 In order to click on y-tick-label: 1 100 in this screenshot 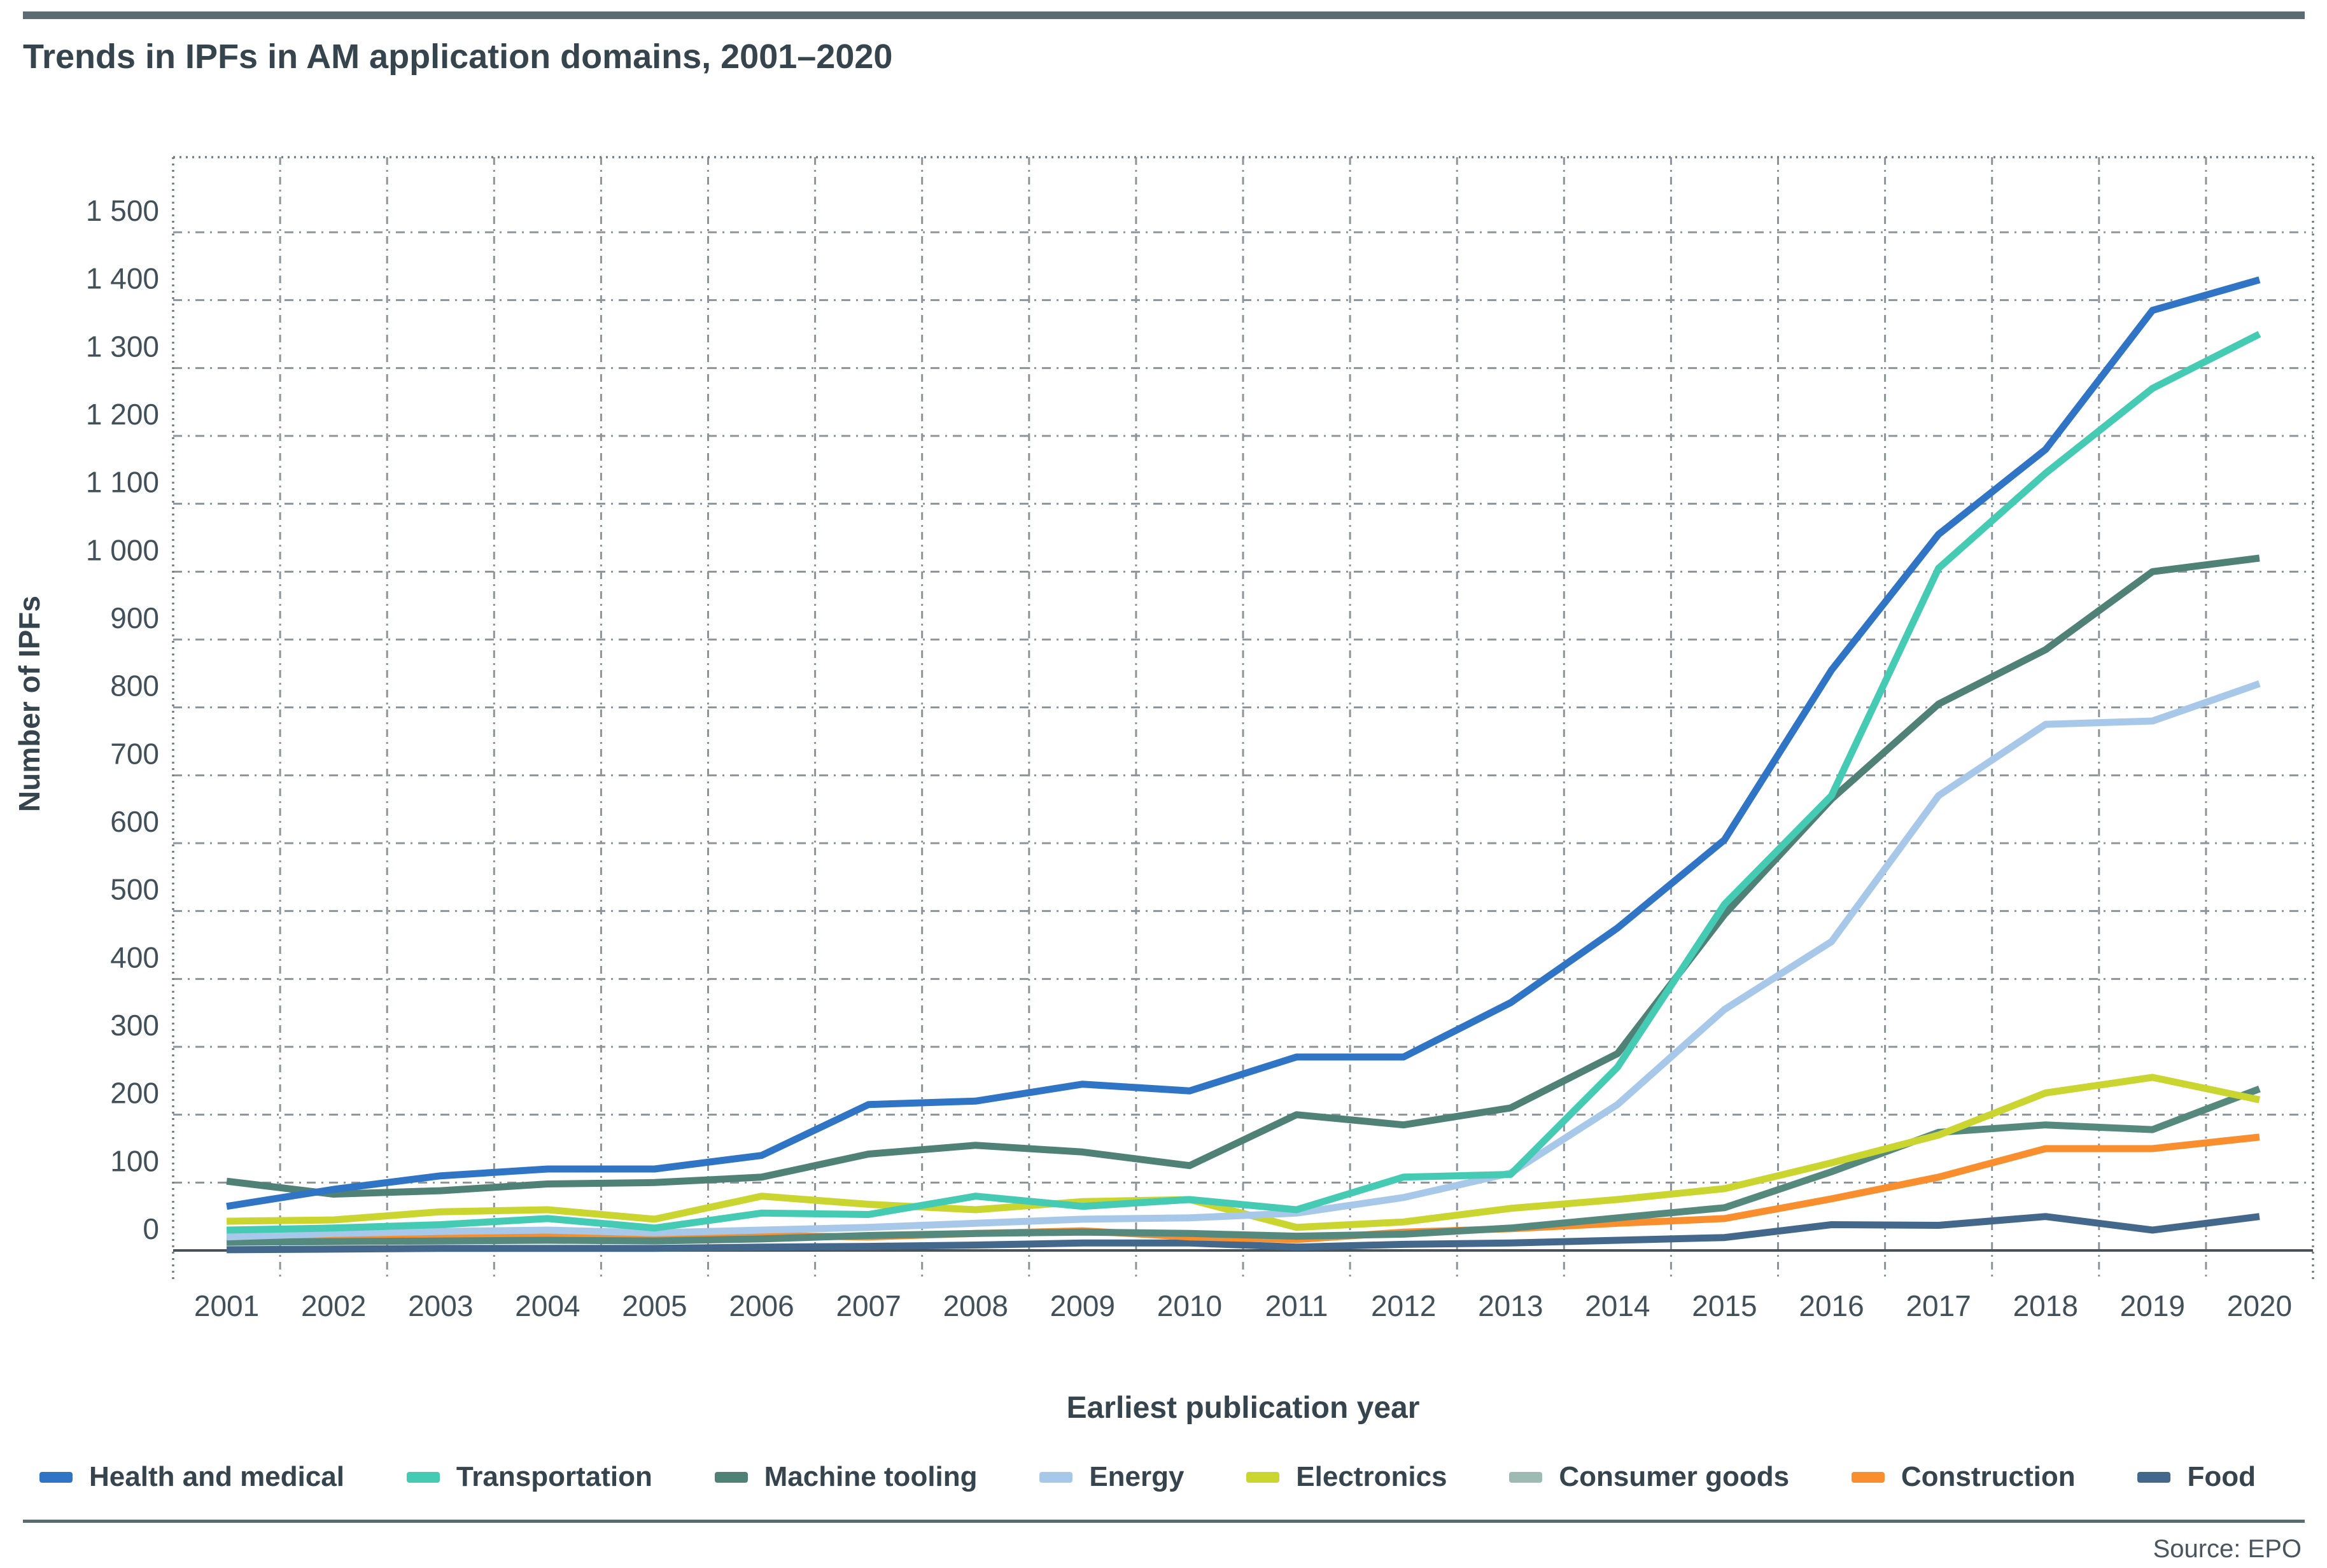, I will do `click(123, 482)`.